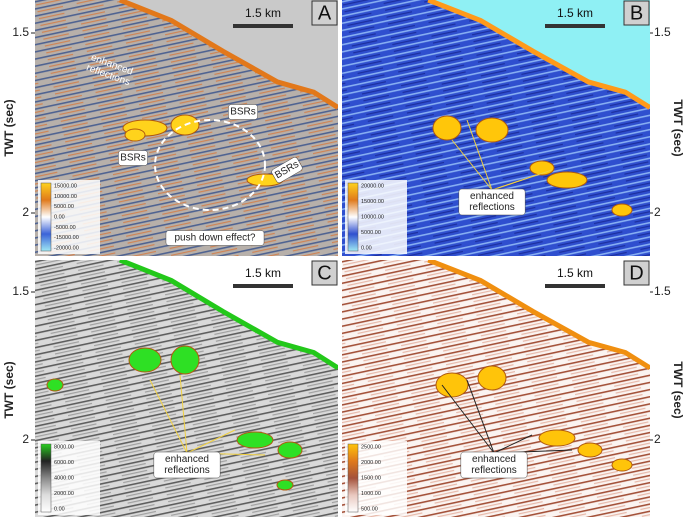  I want to click on colorbar-label: 1500.00, so click(371, 478).